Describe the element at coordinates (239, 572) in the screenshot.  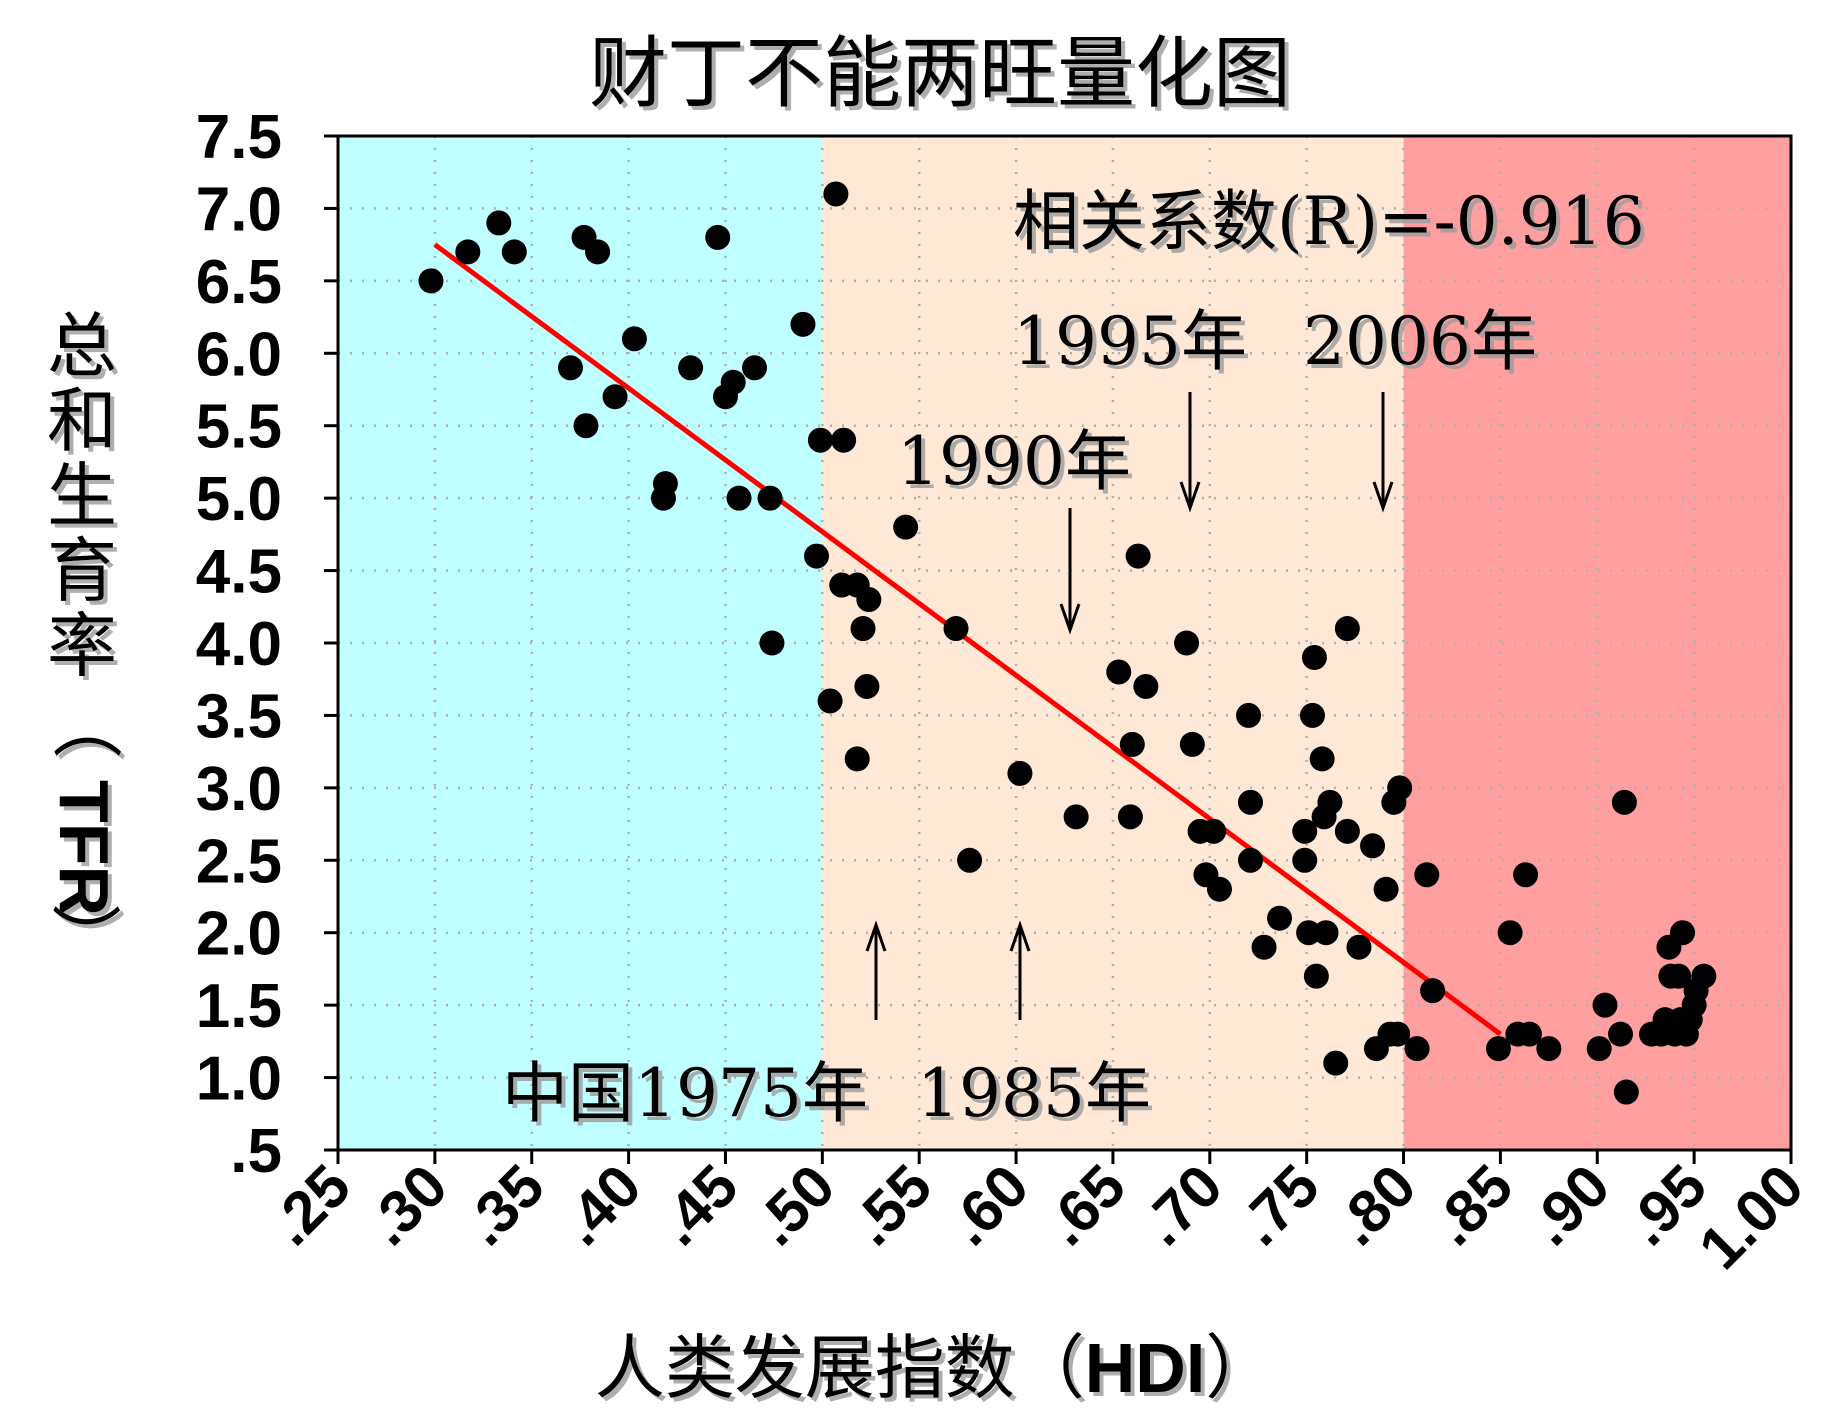
I see `y-tick-label-6: 4.5` at that location.